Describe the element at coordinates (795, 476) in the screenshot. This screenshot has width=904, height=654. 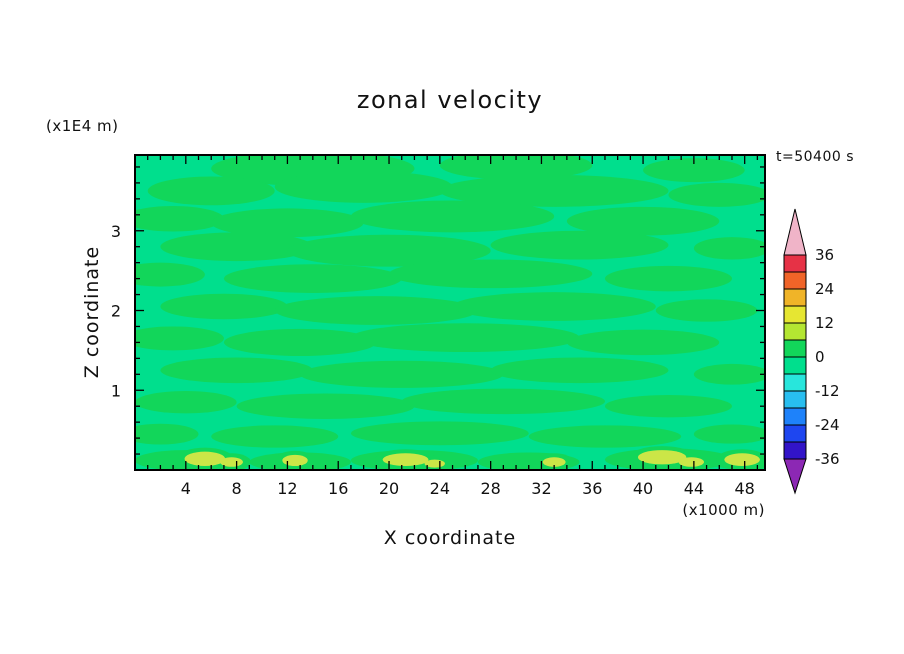
I see `colorbar-under-arrow` at that location.